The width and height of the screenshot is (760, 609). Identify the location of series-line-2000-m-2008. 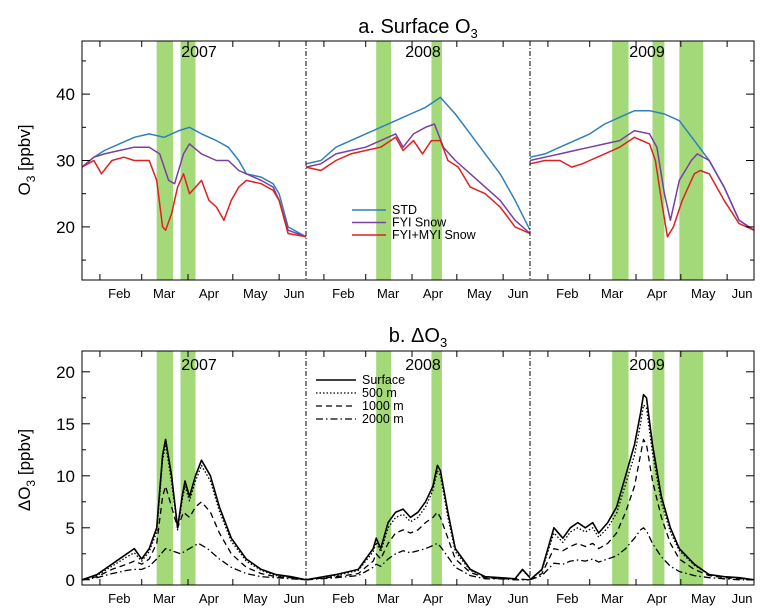
(417, 561).